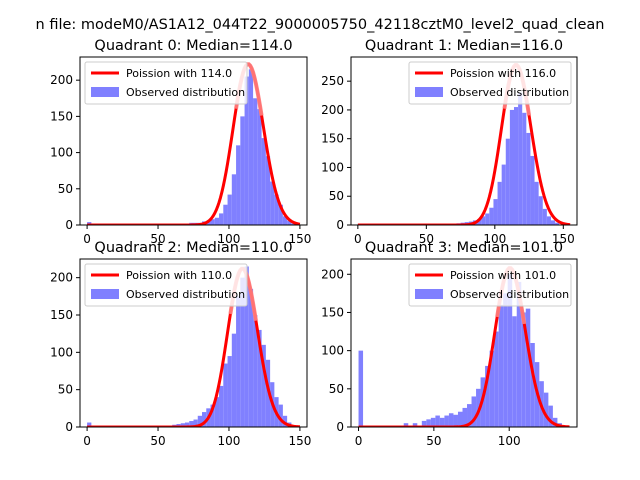 The image size is (640, 480). What do you see at coordinates (166, 83) in the screenshot?
I see `legend: Poission with 114.0 Observed distribution` at bounding box center [166, 83].